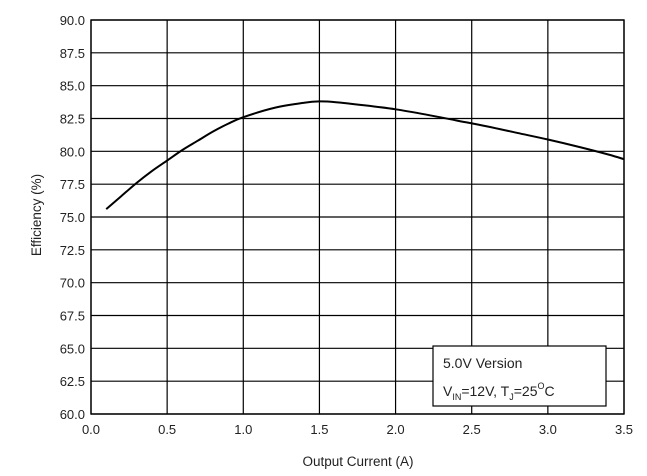 The height and width of the screenshot is (476, 647). I want to click on y-tick-label: 62.5, so click(72, 381).